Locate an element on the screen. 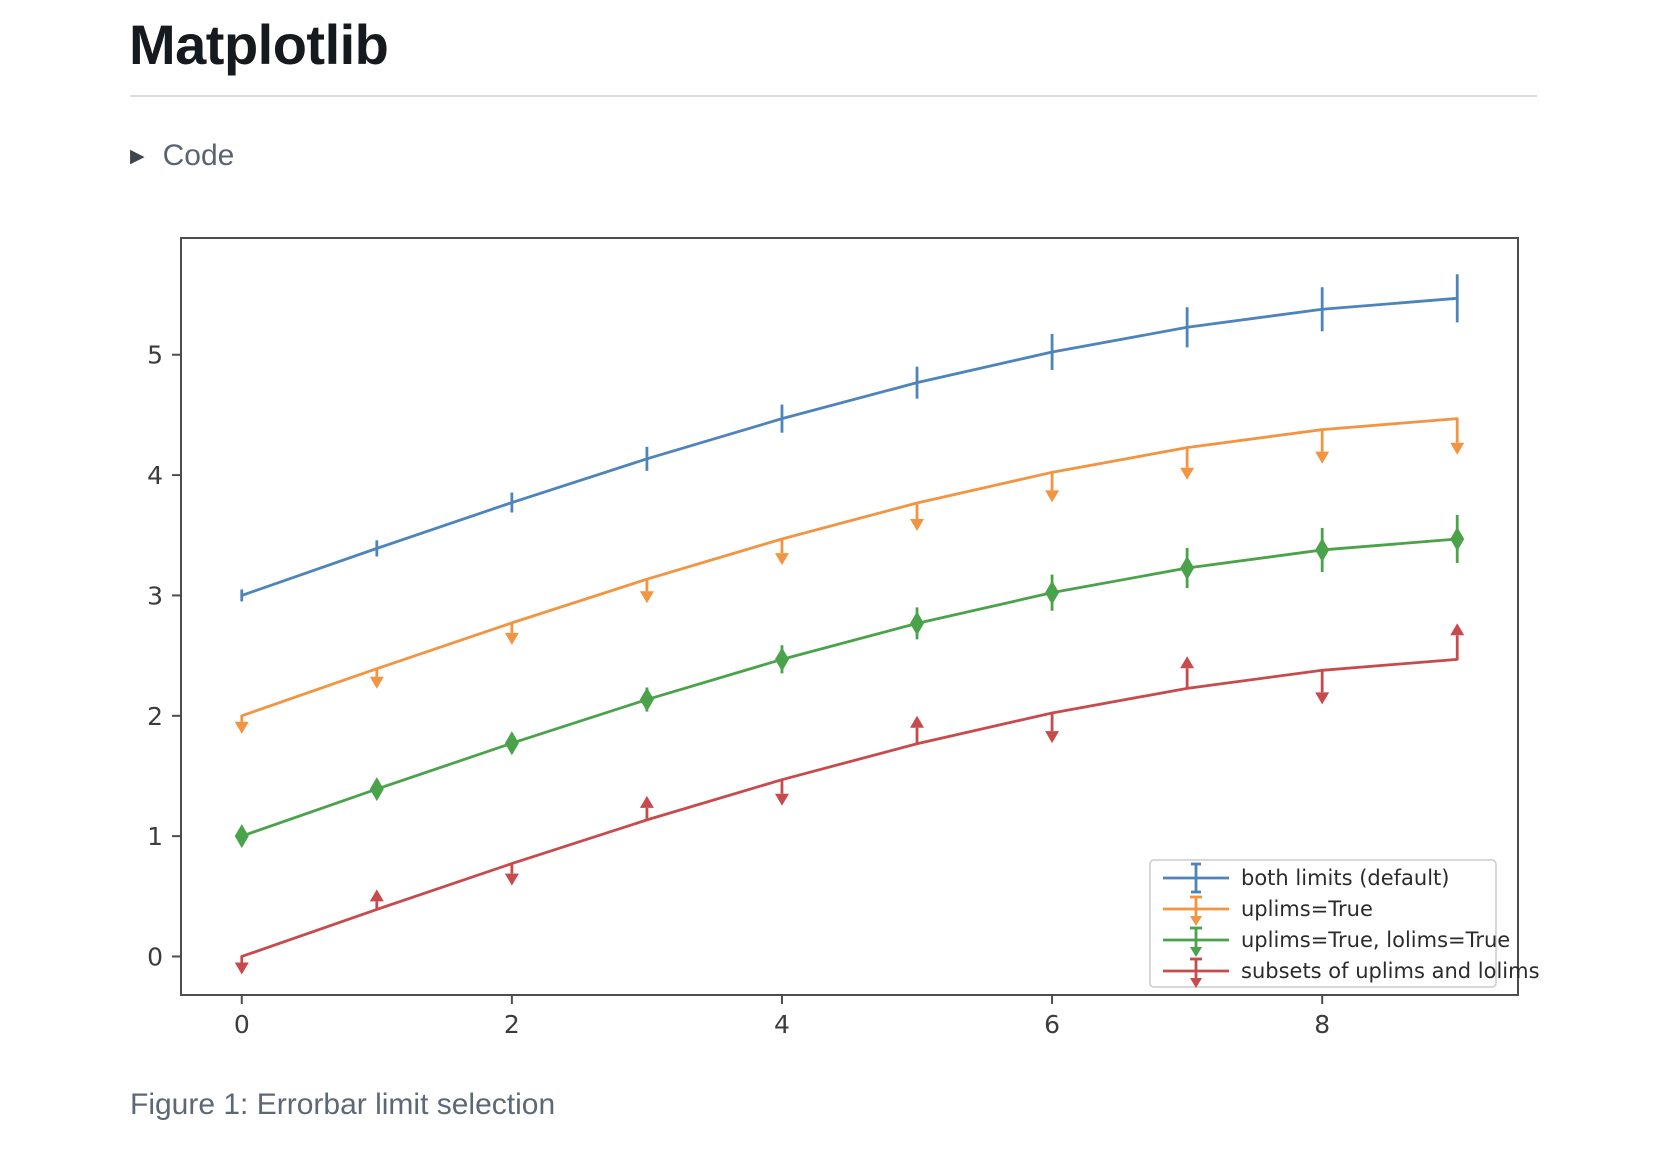 This screenshot has width=1666, height=1172. svg-text: 5 is located at coordinates (155, 355).